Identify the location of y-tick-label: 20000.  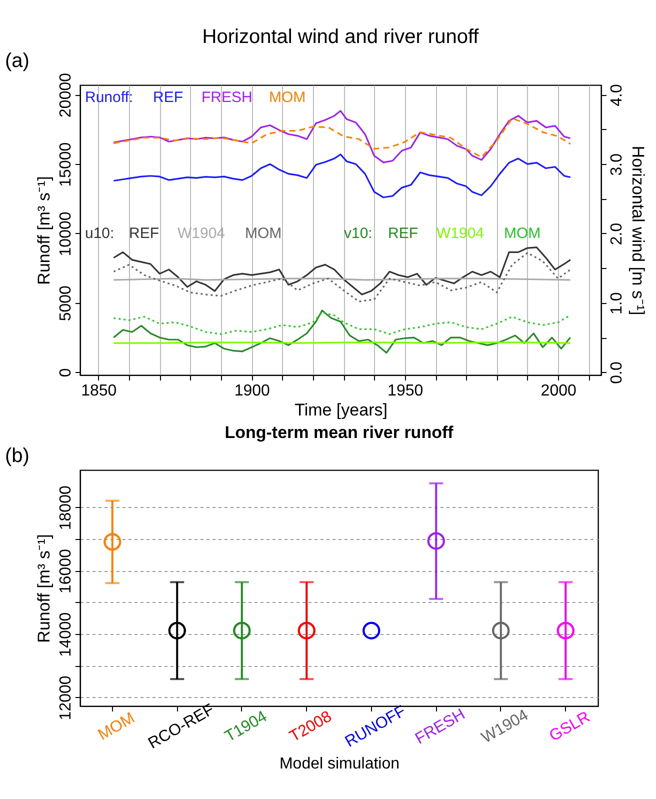
(66, 95).